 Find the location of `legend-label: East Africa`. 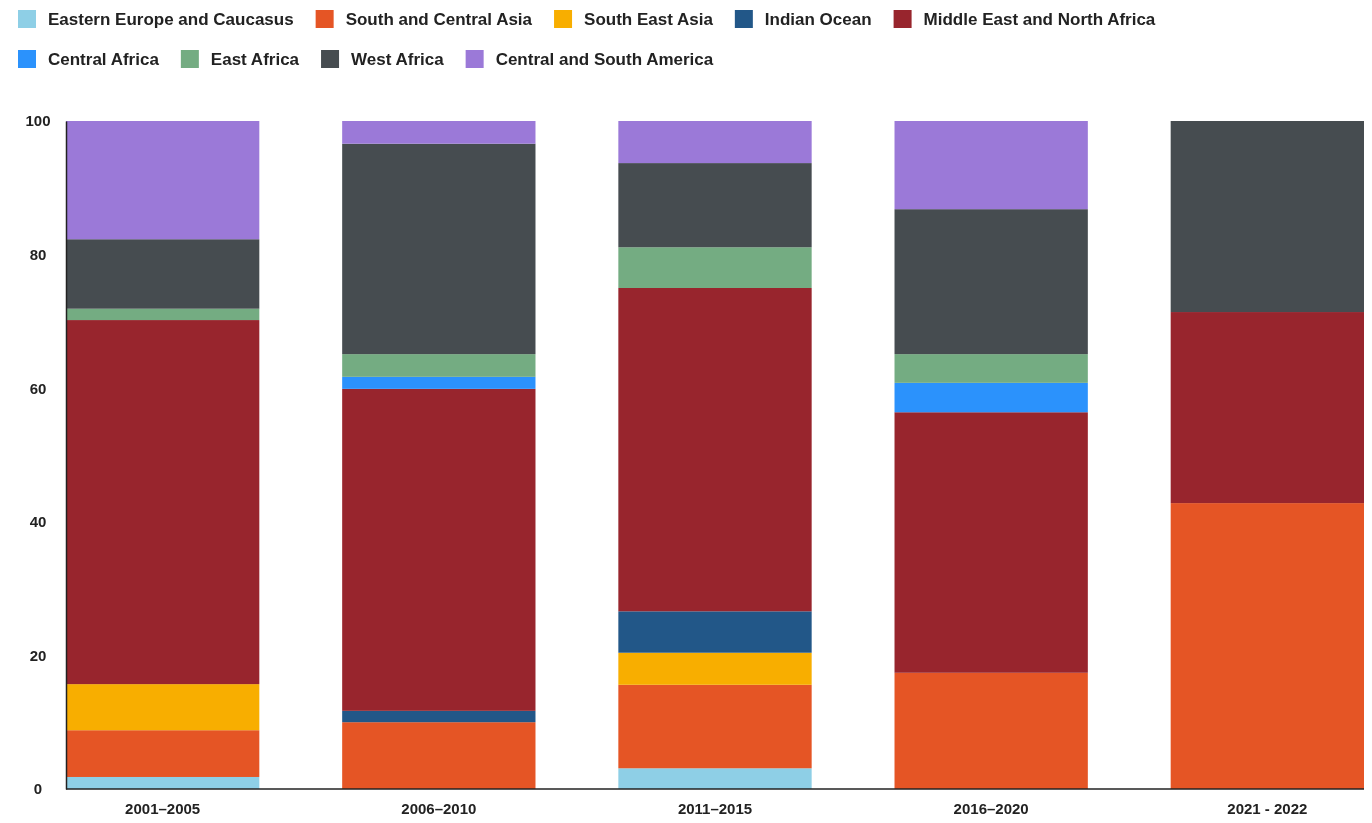

legend-label: East Africa is located at coordinates (255, 59).